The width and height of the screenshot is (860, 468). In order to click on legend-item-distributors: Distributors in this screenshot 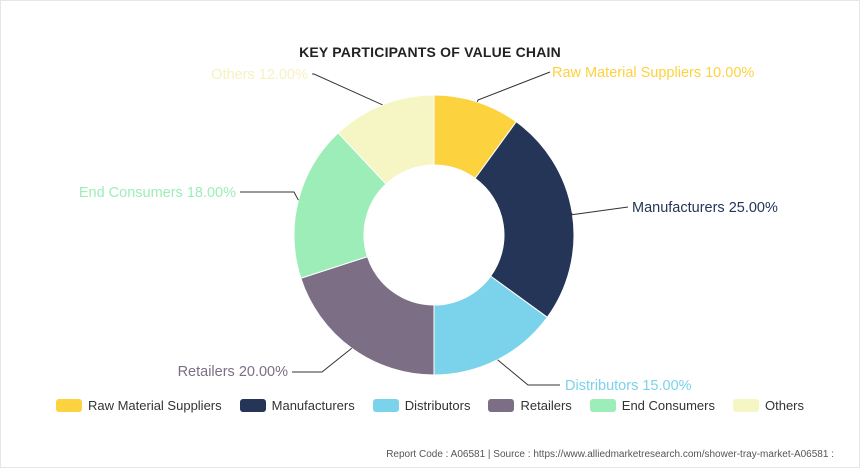, I will do `click(421, 405)`.